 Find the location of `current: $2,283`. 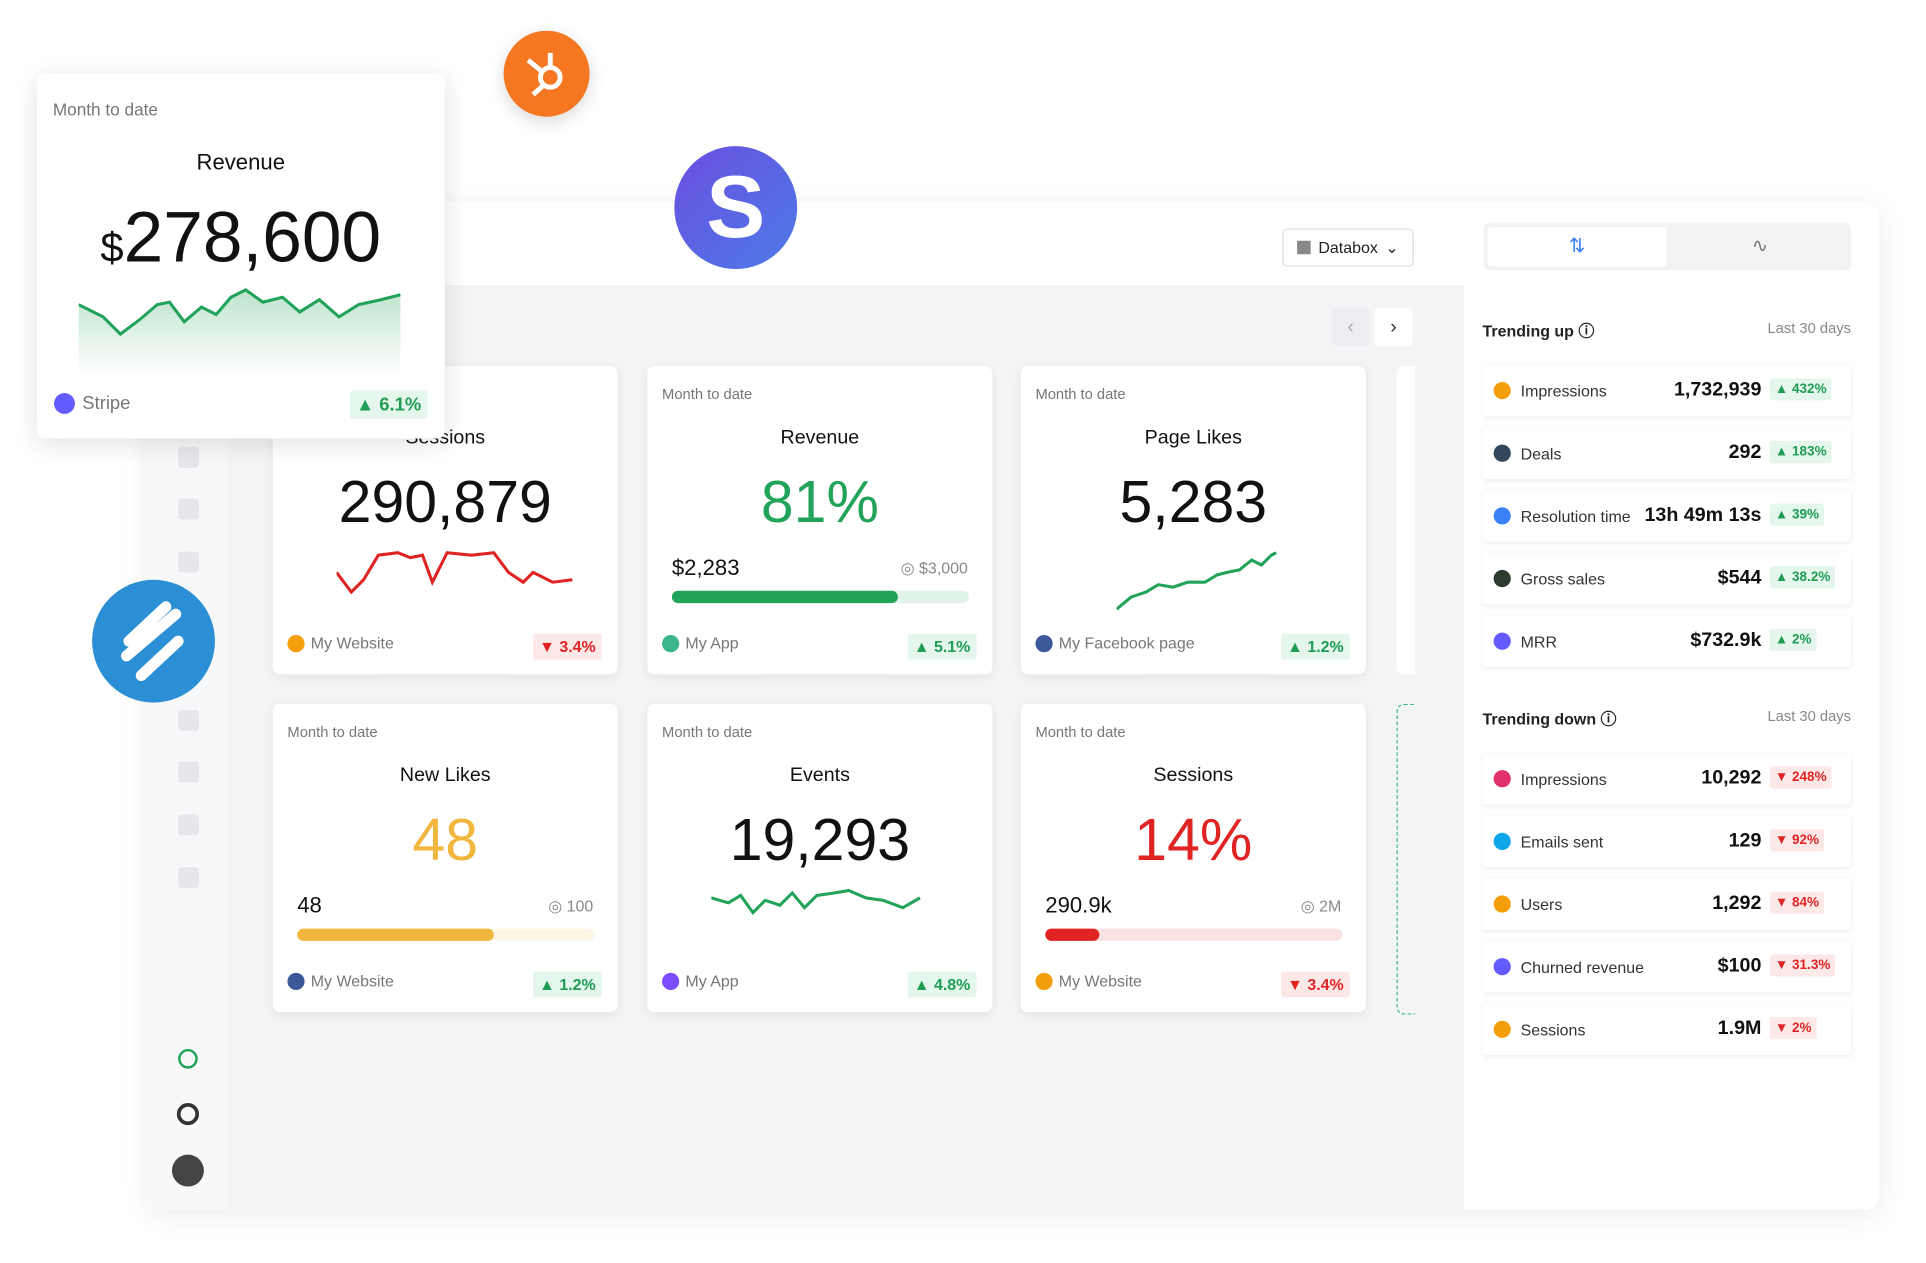

current: $2,283 is located at coordinates (705, 567).